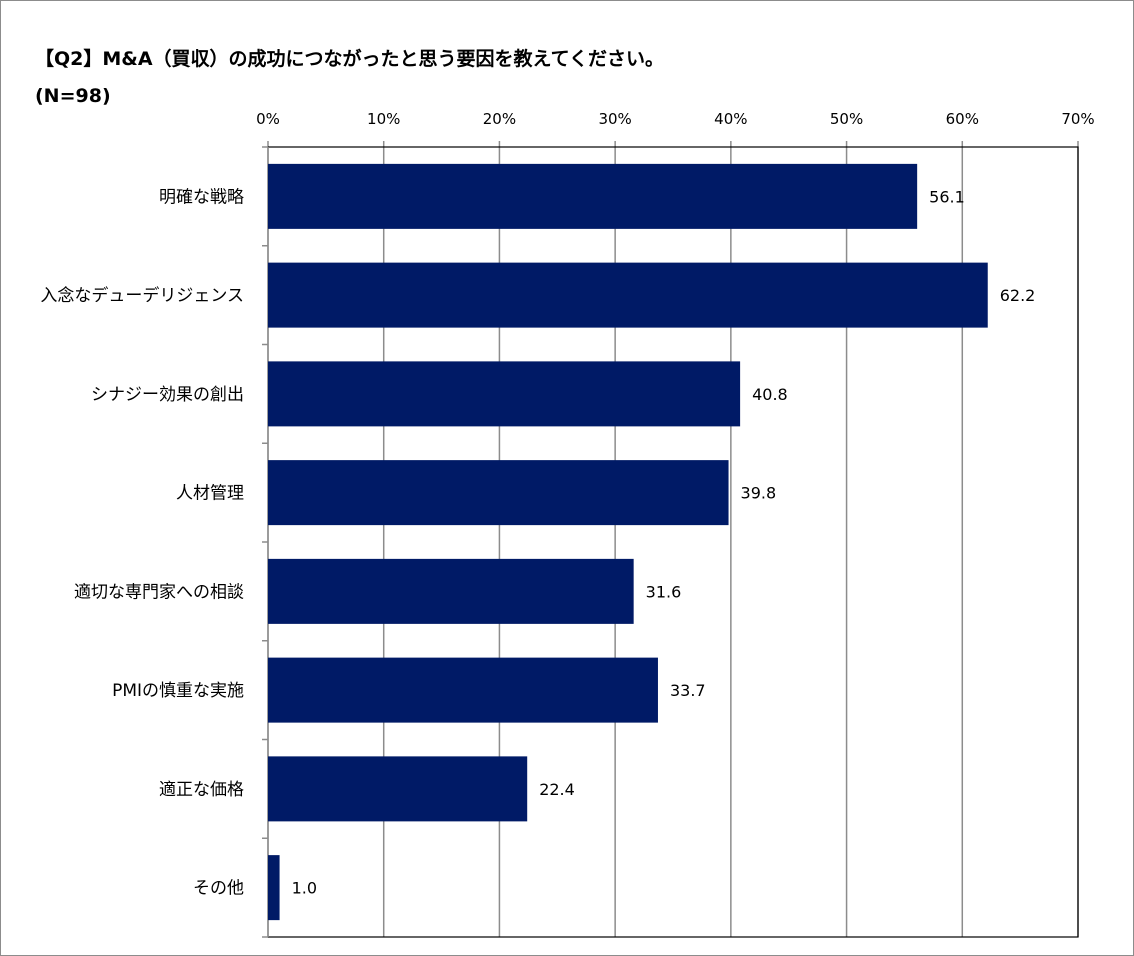 The width and height of the screenshot is (1134, 956). What do you see at coordinates (557, 789) in the screenshot?
I see `data-label: 22.4` at bounding box center [557, 789].